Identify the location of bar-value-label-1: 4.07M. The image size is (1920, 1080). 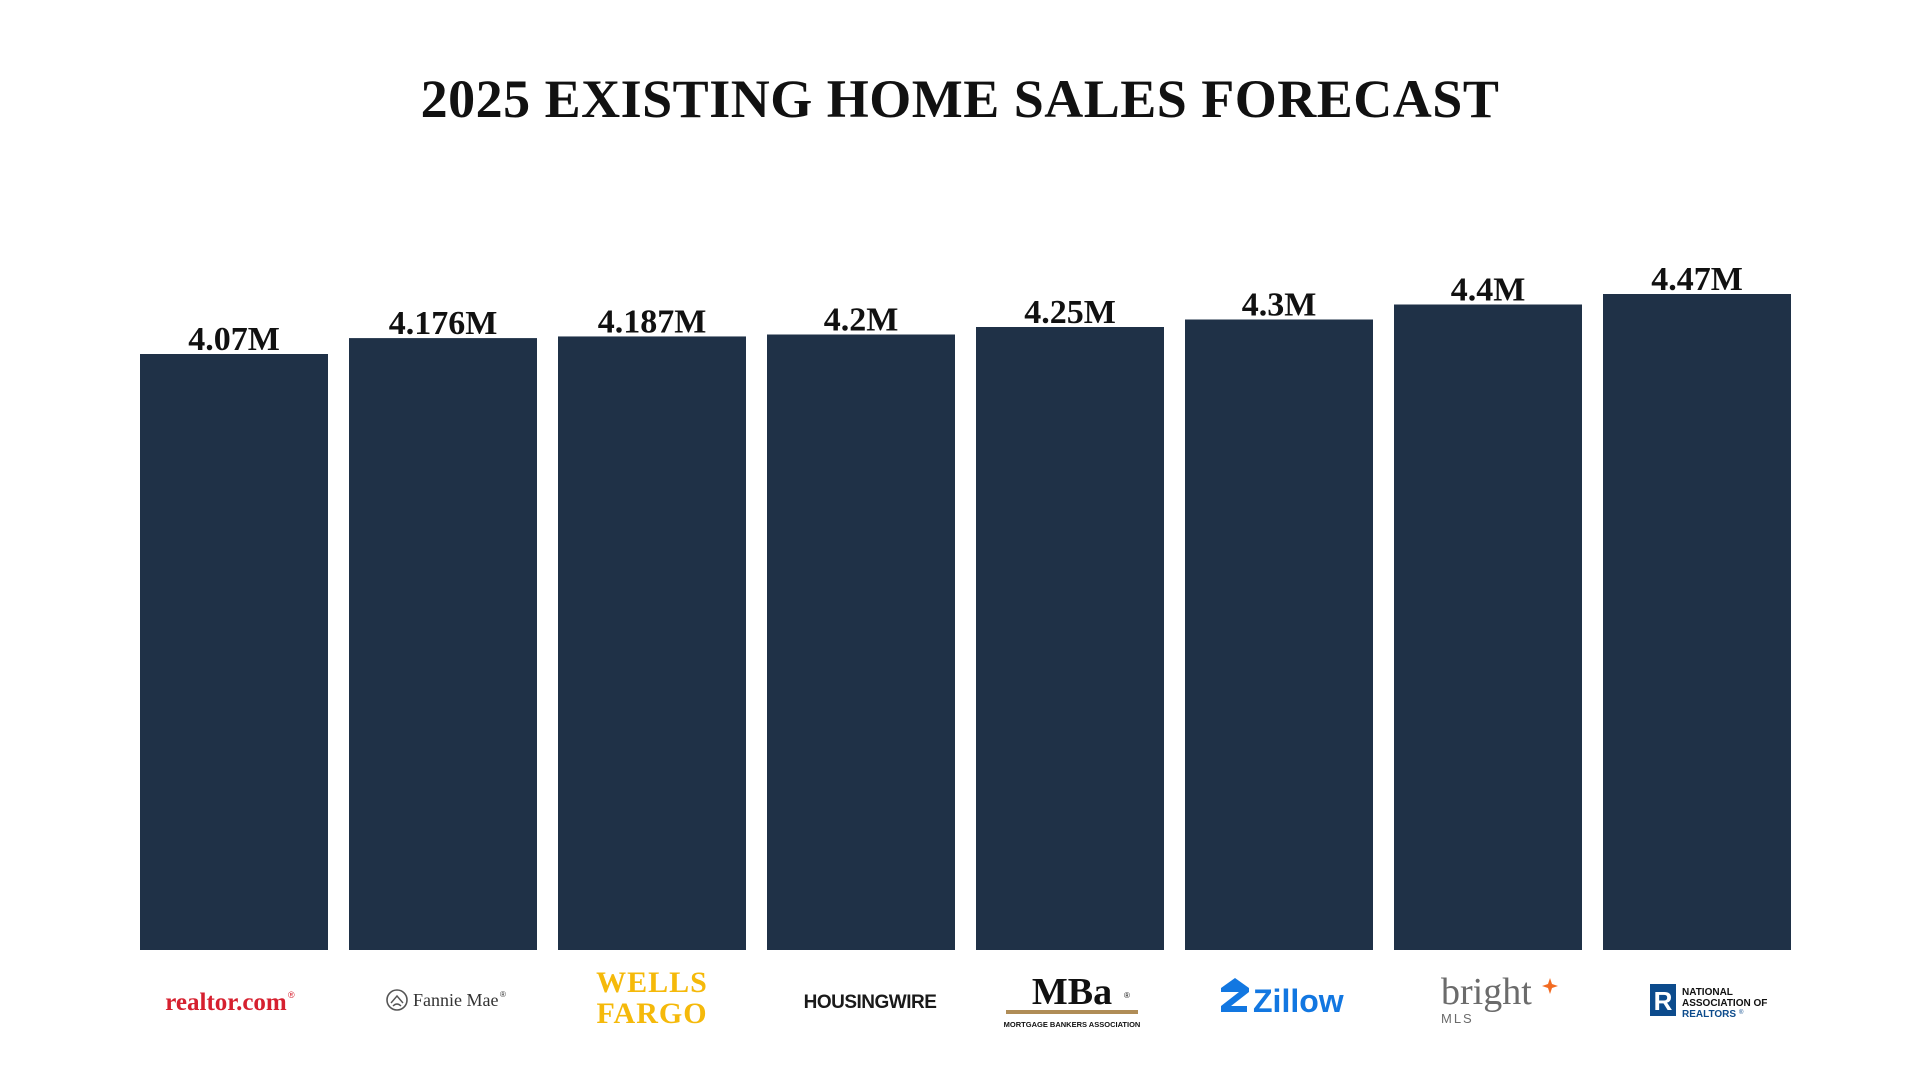
(234, 339).